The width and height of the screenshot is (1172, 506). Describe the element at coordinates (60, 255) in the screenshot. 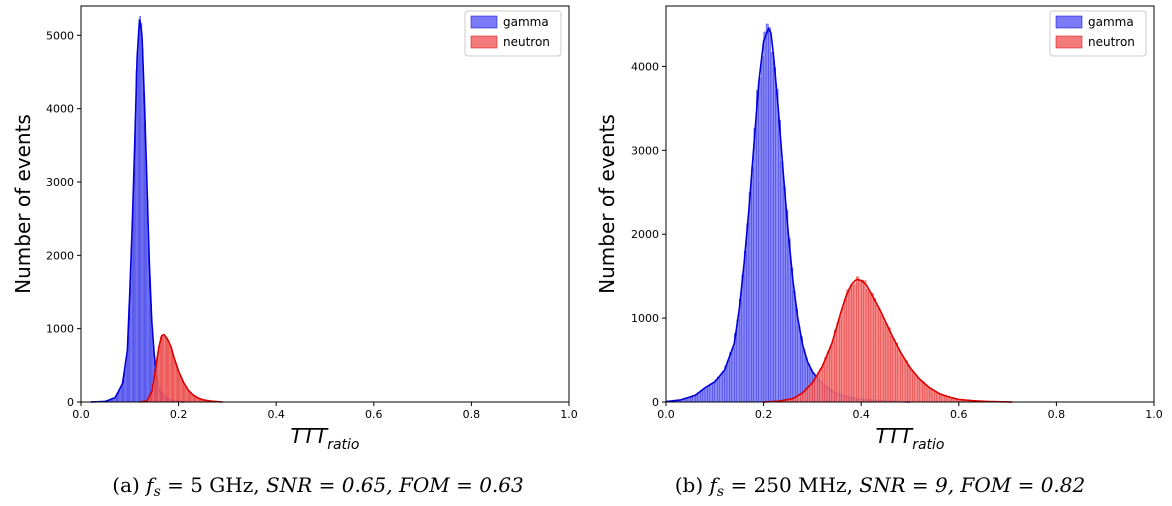

I see `panel-a-y-tick-label: 2000` at that location.